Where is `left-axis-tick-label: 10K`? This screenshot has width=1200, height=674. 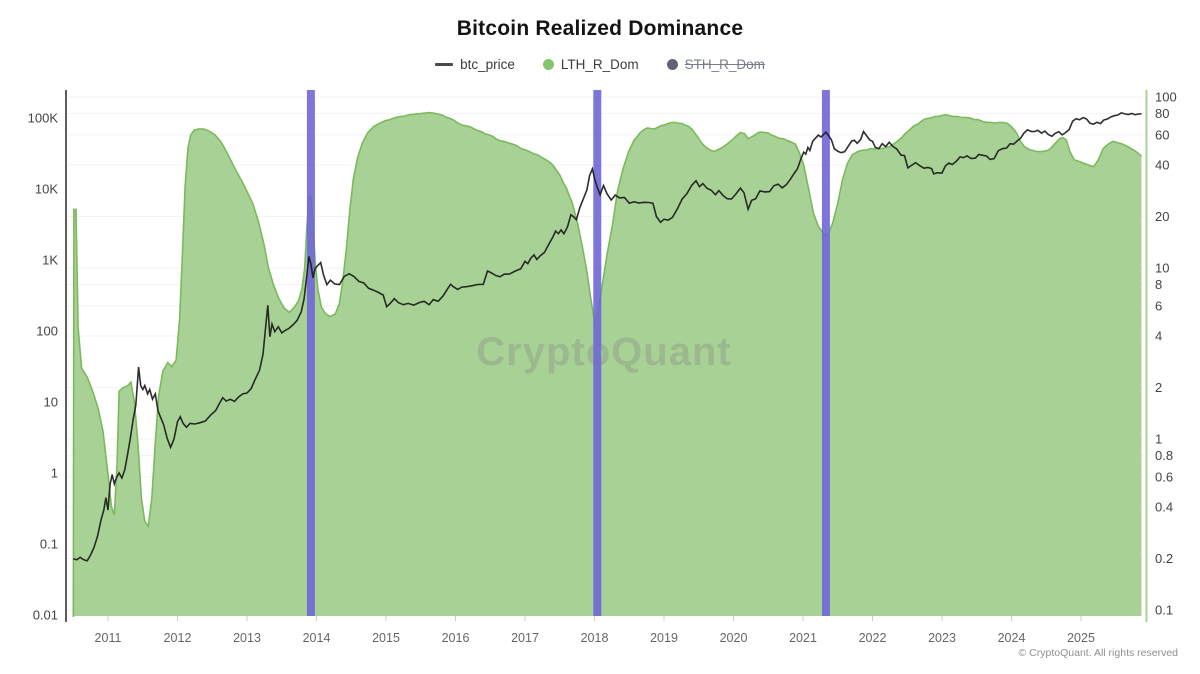
left-axis-tick-label: 10K is located at coordinates (46, 189).